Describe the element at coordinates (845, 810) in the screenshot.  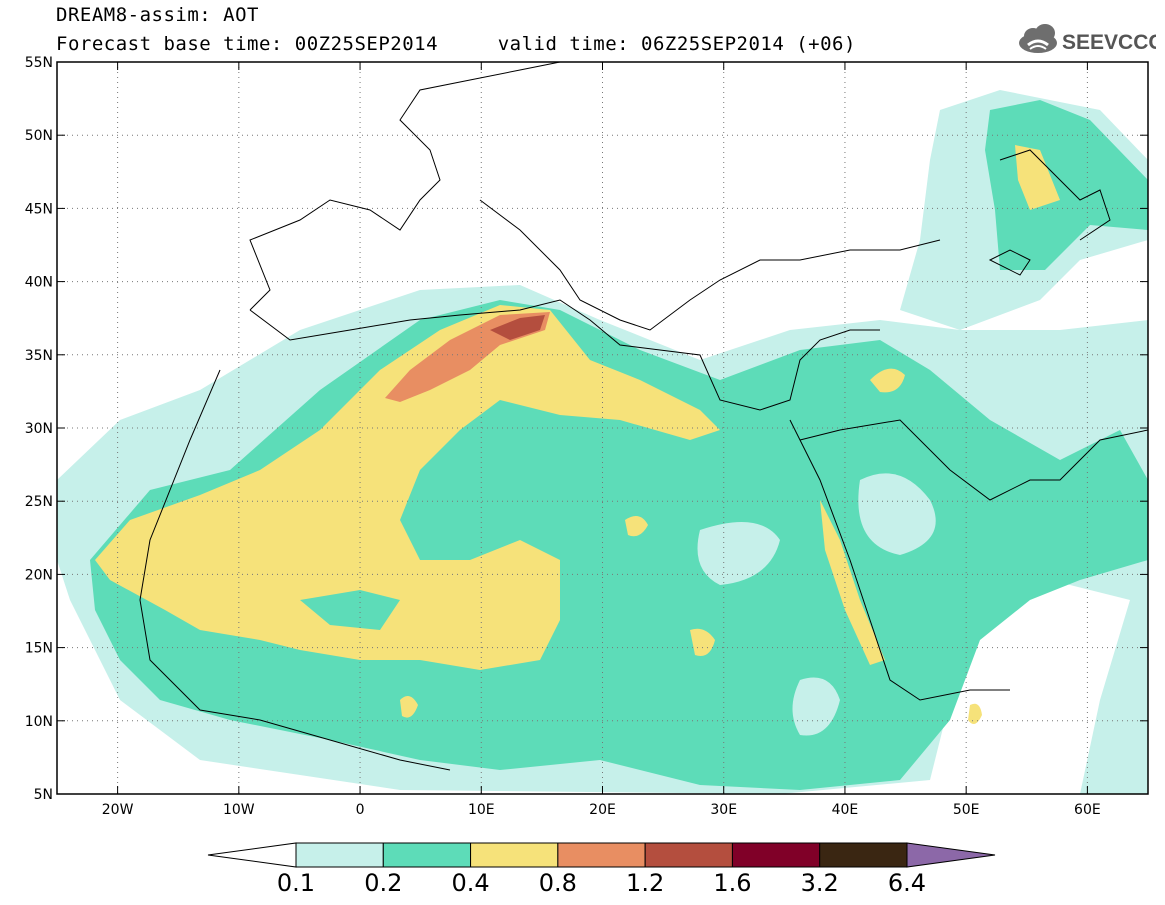
I see `lon-tick-label: 40E` at that location.